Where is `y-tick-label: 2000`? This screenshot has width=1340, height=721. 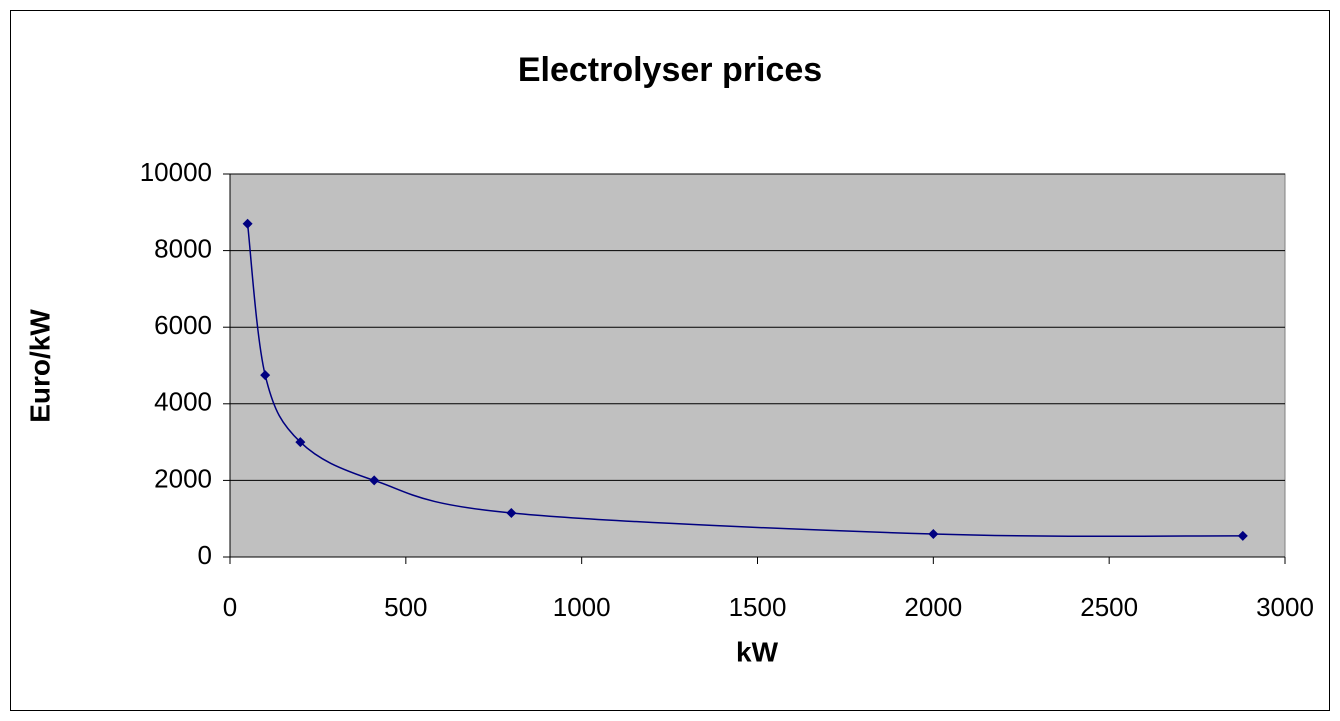 y-tick-label: 2000 is located at coordinates (183, 478).